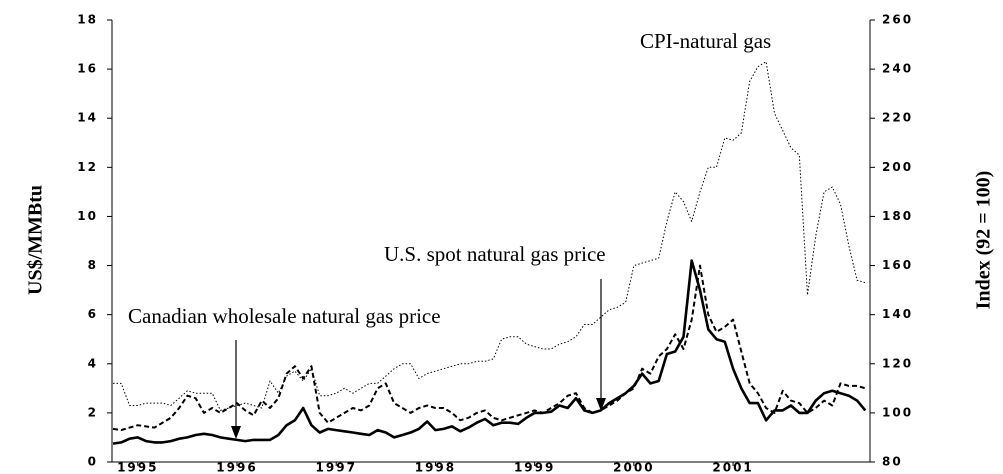 This screenshot has width=1003, height=474. I want to click on y2-tick-label: 120, so click(897, 363).